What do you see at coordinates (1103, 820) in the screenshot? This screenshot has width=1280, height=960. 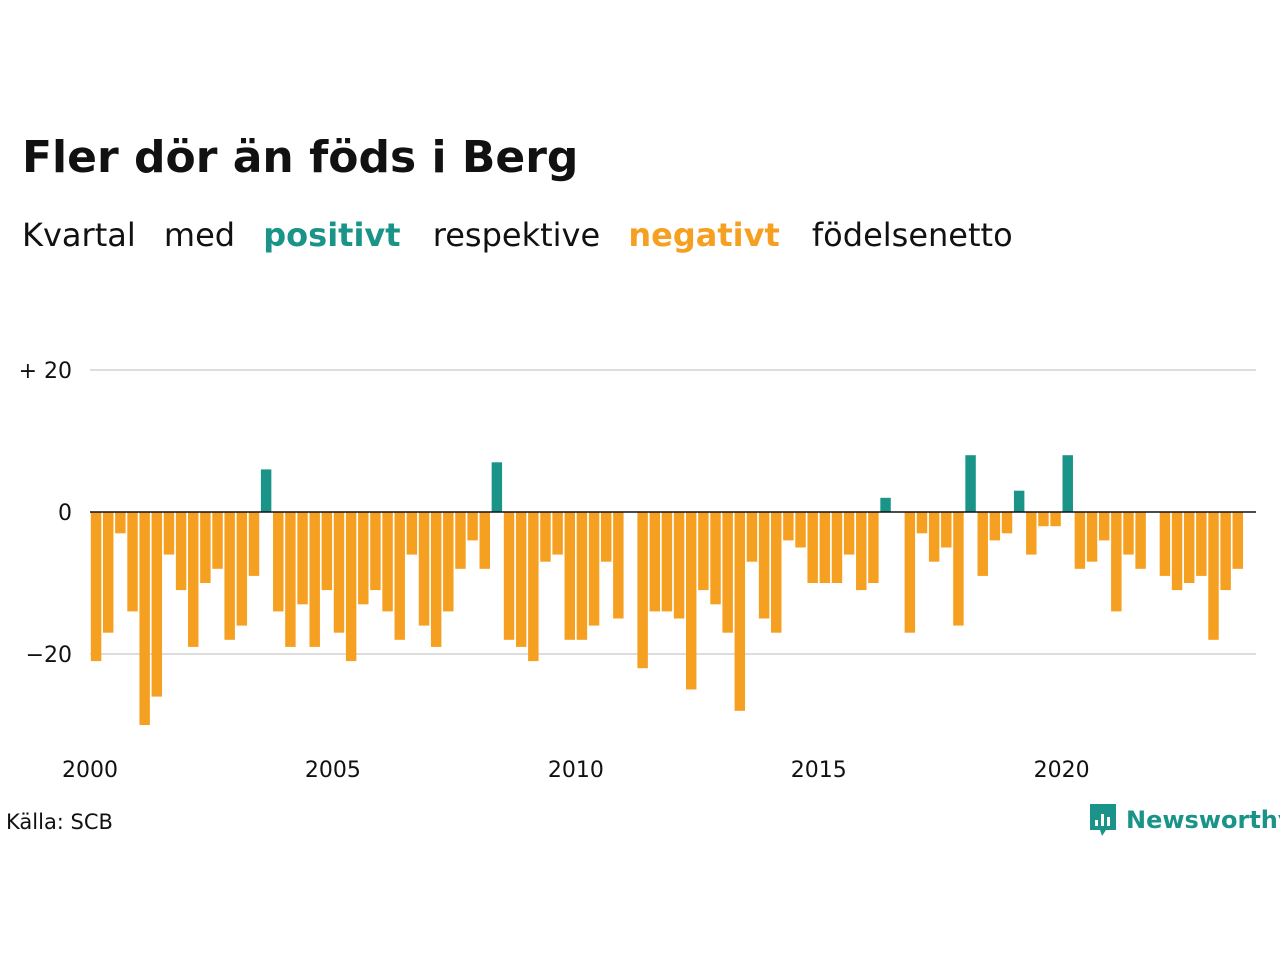 I see `newsworthy-logo-icon` at bounding box center [1103, 820].